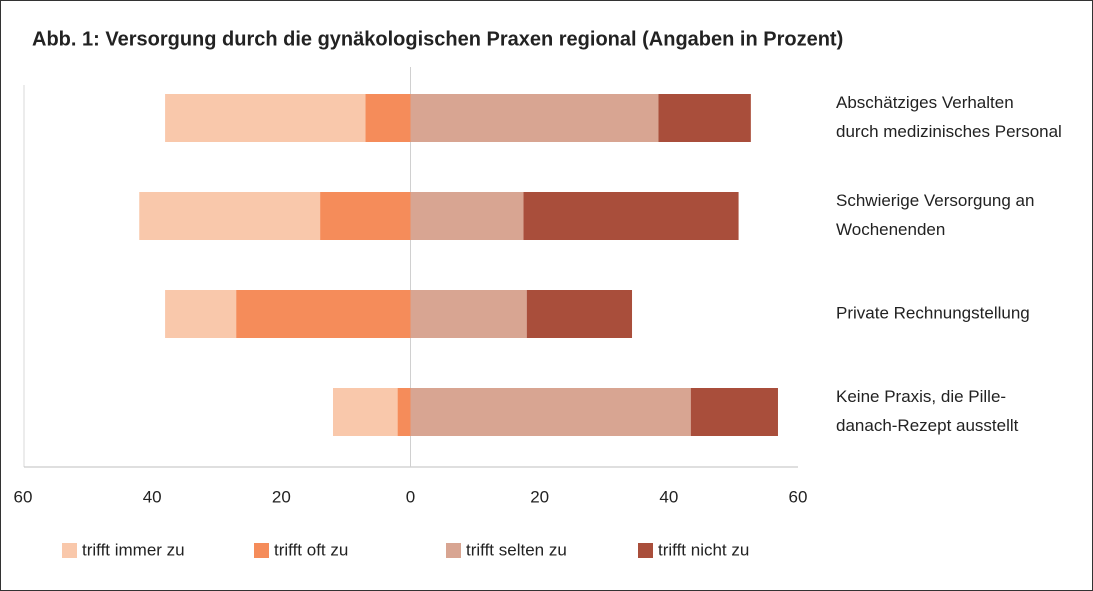 The height and width of the screenshot is (591, 1093). What do you see at coordinates (703, 549) in the screenshot?
I see `legend-label: trifft nicht zu` at bounding box center [703, 549].